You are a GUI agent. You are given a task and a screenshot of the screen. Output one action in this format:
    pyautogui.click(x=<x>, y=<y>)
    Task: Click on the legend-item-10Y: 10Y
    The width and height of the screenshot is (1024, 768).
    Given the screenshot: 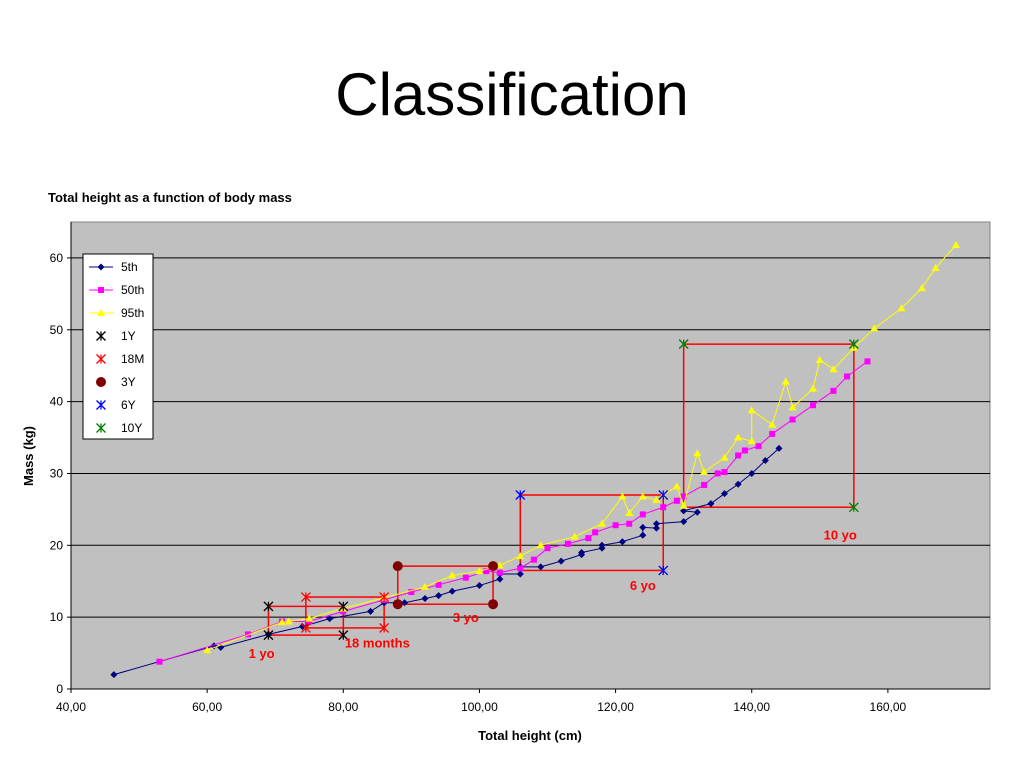 What is the action you would take?
    pyautogui.click(x=119, y=428)
    